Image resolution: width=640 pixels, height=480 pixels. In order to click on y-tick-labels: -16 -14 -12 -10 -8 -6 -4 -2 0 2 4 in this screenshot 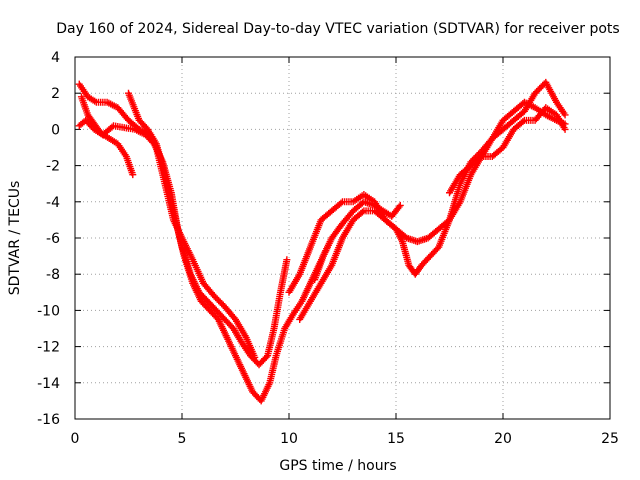, I will do `click(48, 239)`.